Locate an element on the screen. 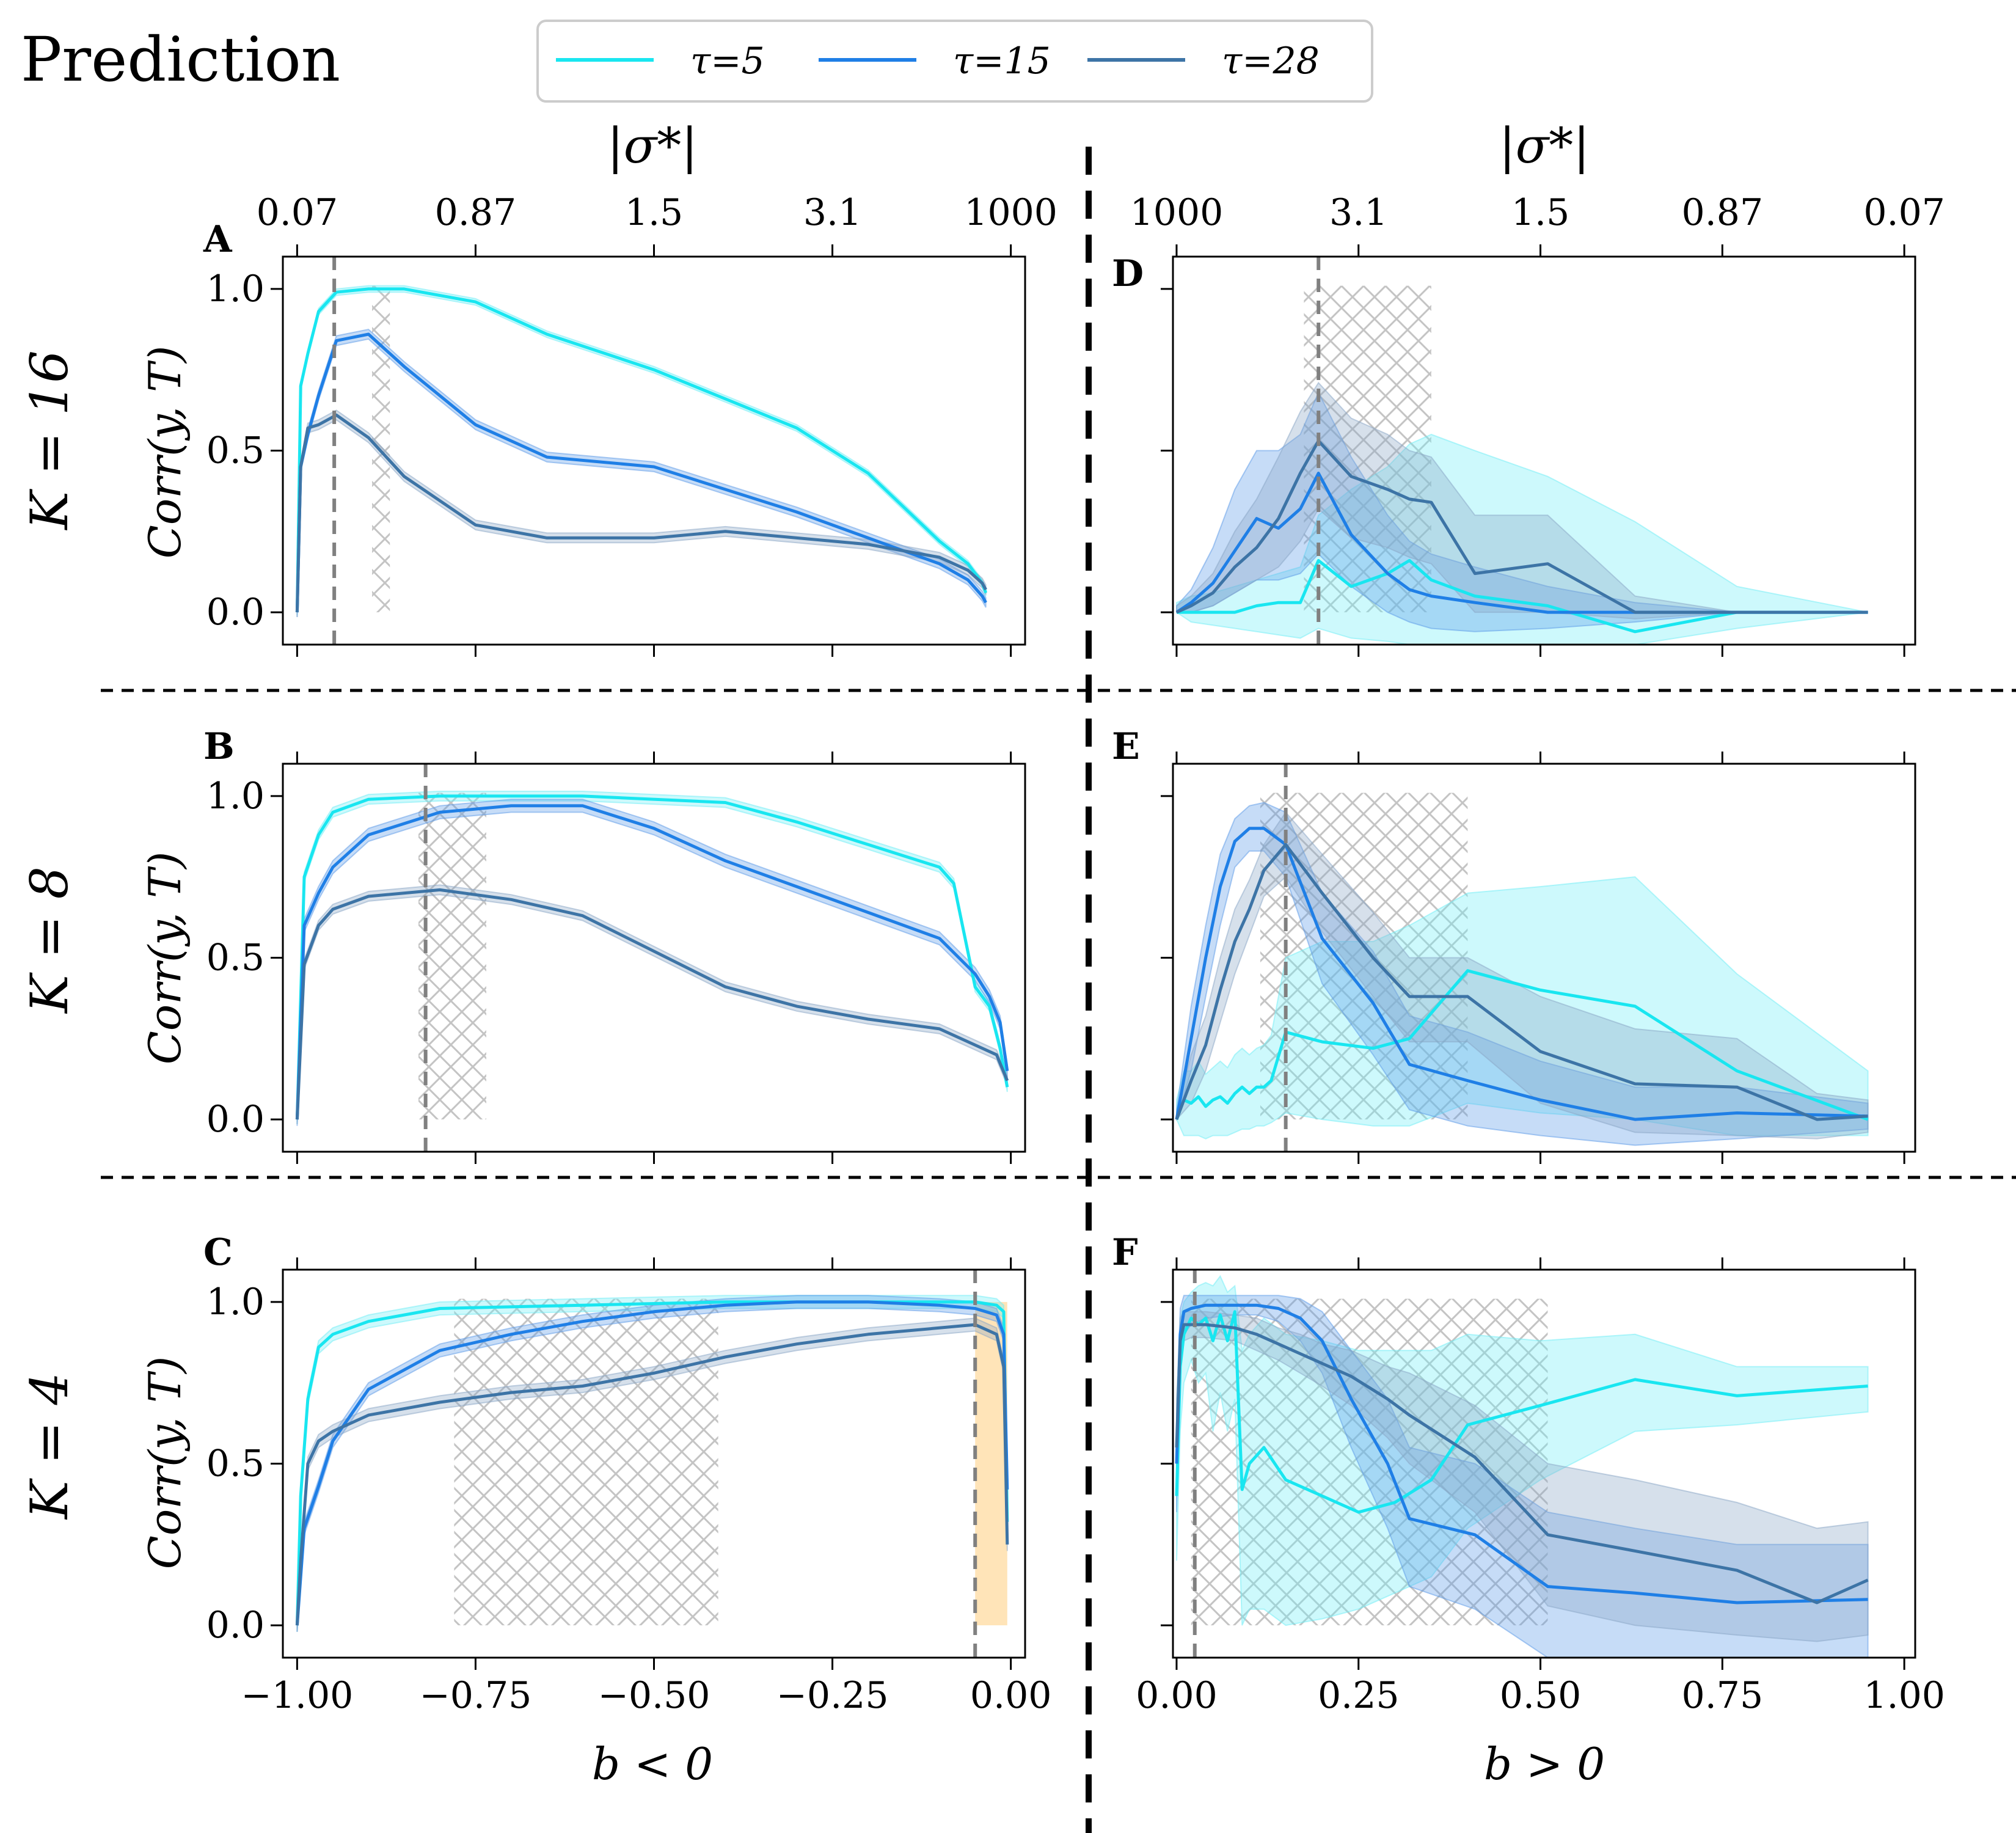 This screenshot has height=1833, width=2016. panel-e: E is located at coordinates (1514, 944).